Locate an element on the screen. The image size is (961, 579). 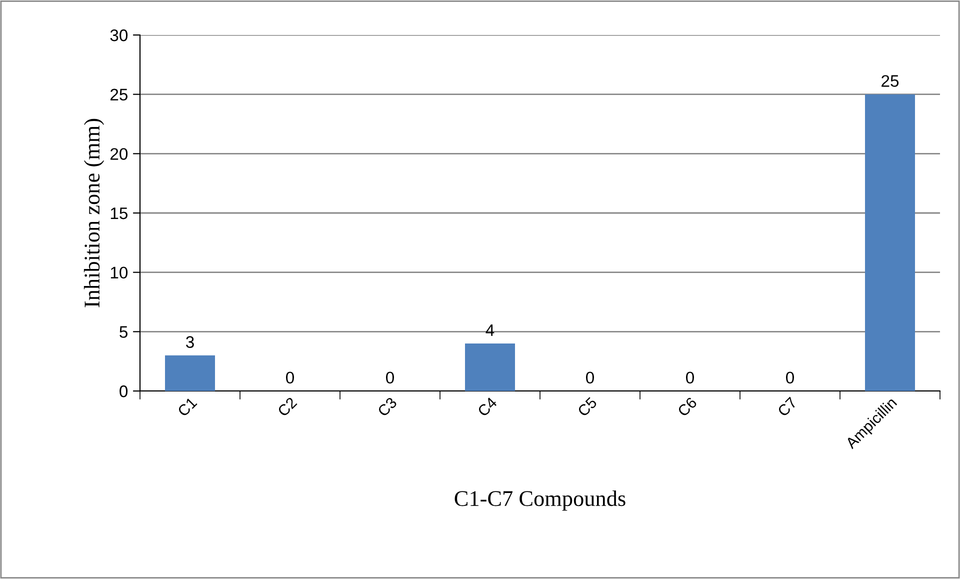
y-tick-label: 10 is located at coordinates (119, 272).